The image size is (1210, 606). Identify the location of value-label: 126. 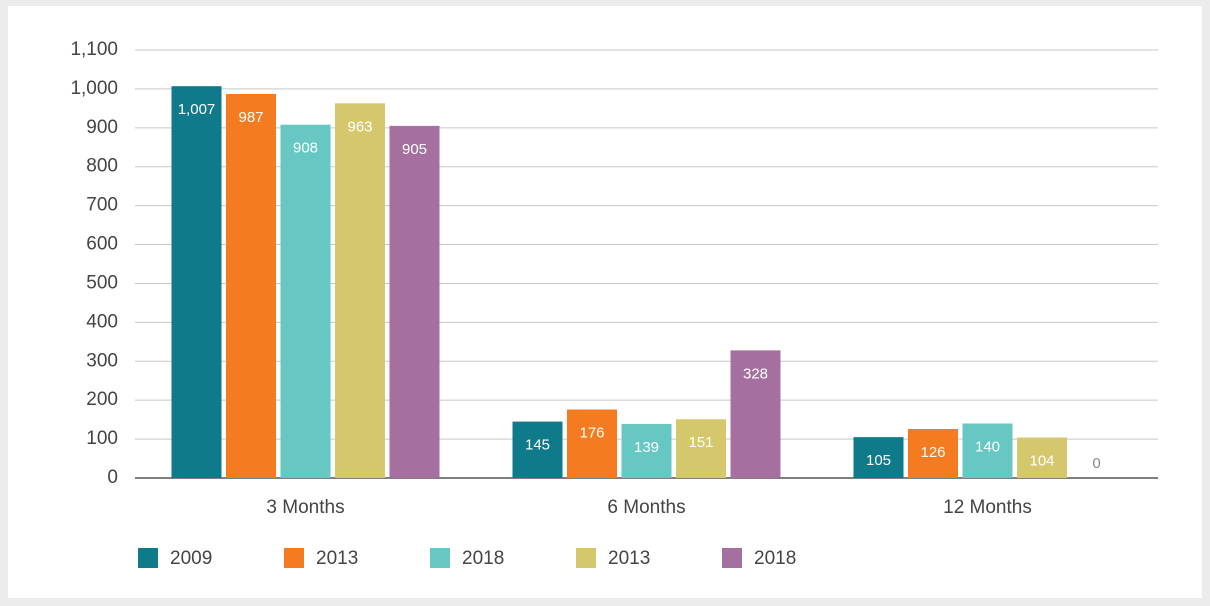
(932, 452).